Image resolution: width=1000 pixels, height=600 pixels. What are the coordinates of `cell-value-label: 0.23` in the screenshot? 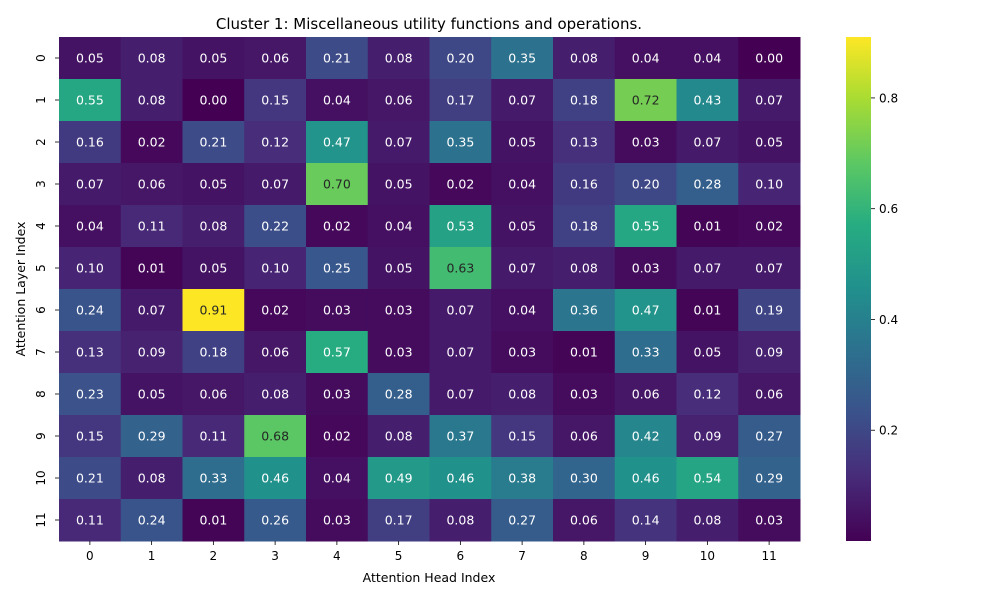 It's located at (90, 394).